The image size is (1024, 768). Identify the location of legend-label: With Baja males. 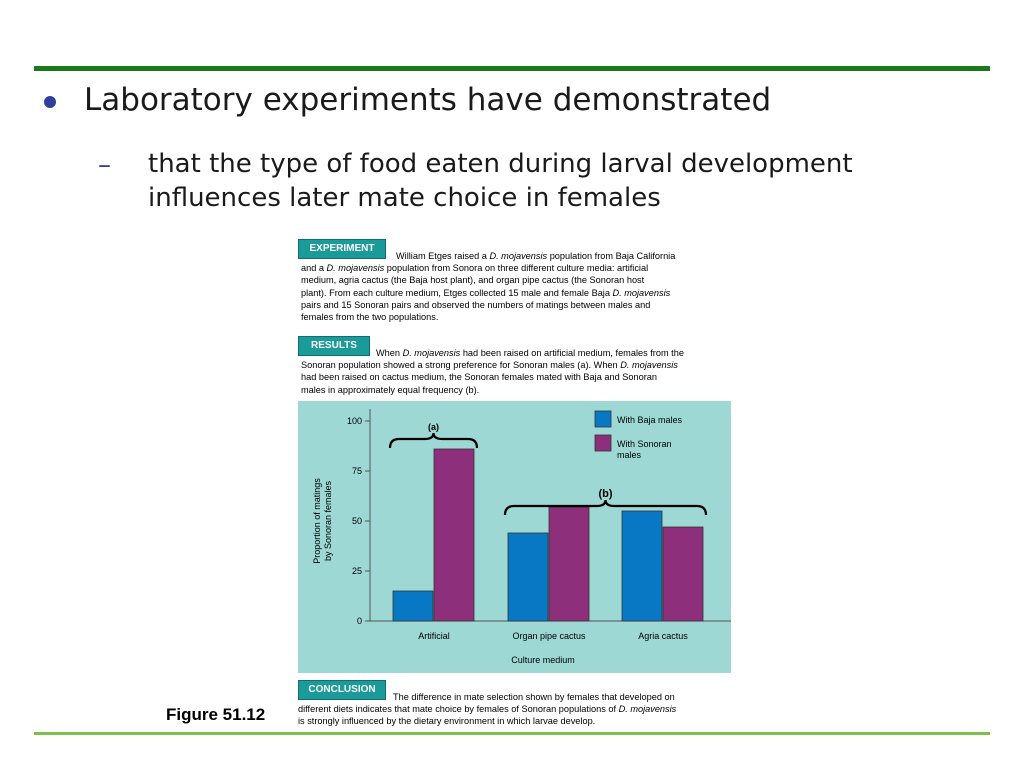
(650, 420).